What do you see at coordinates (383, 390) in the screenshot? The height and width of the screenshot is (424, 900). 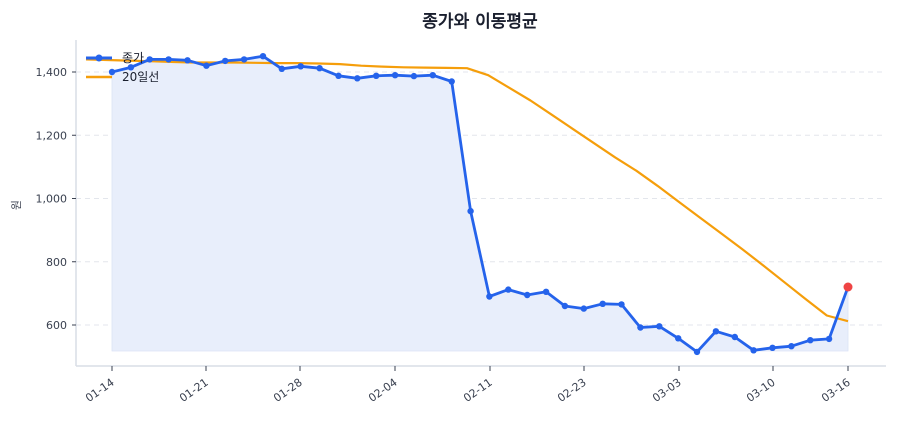 I see `x-tick-label: 02-04` at bounding box center [383, 390].